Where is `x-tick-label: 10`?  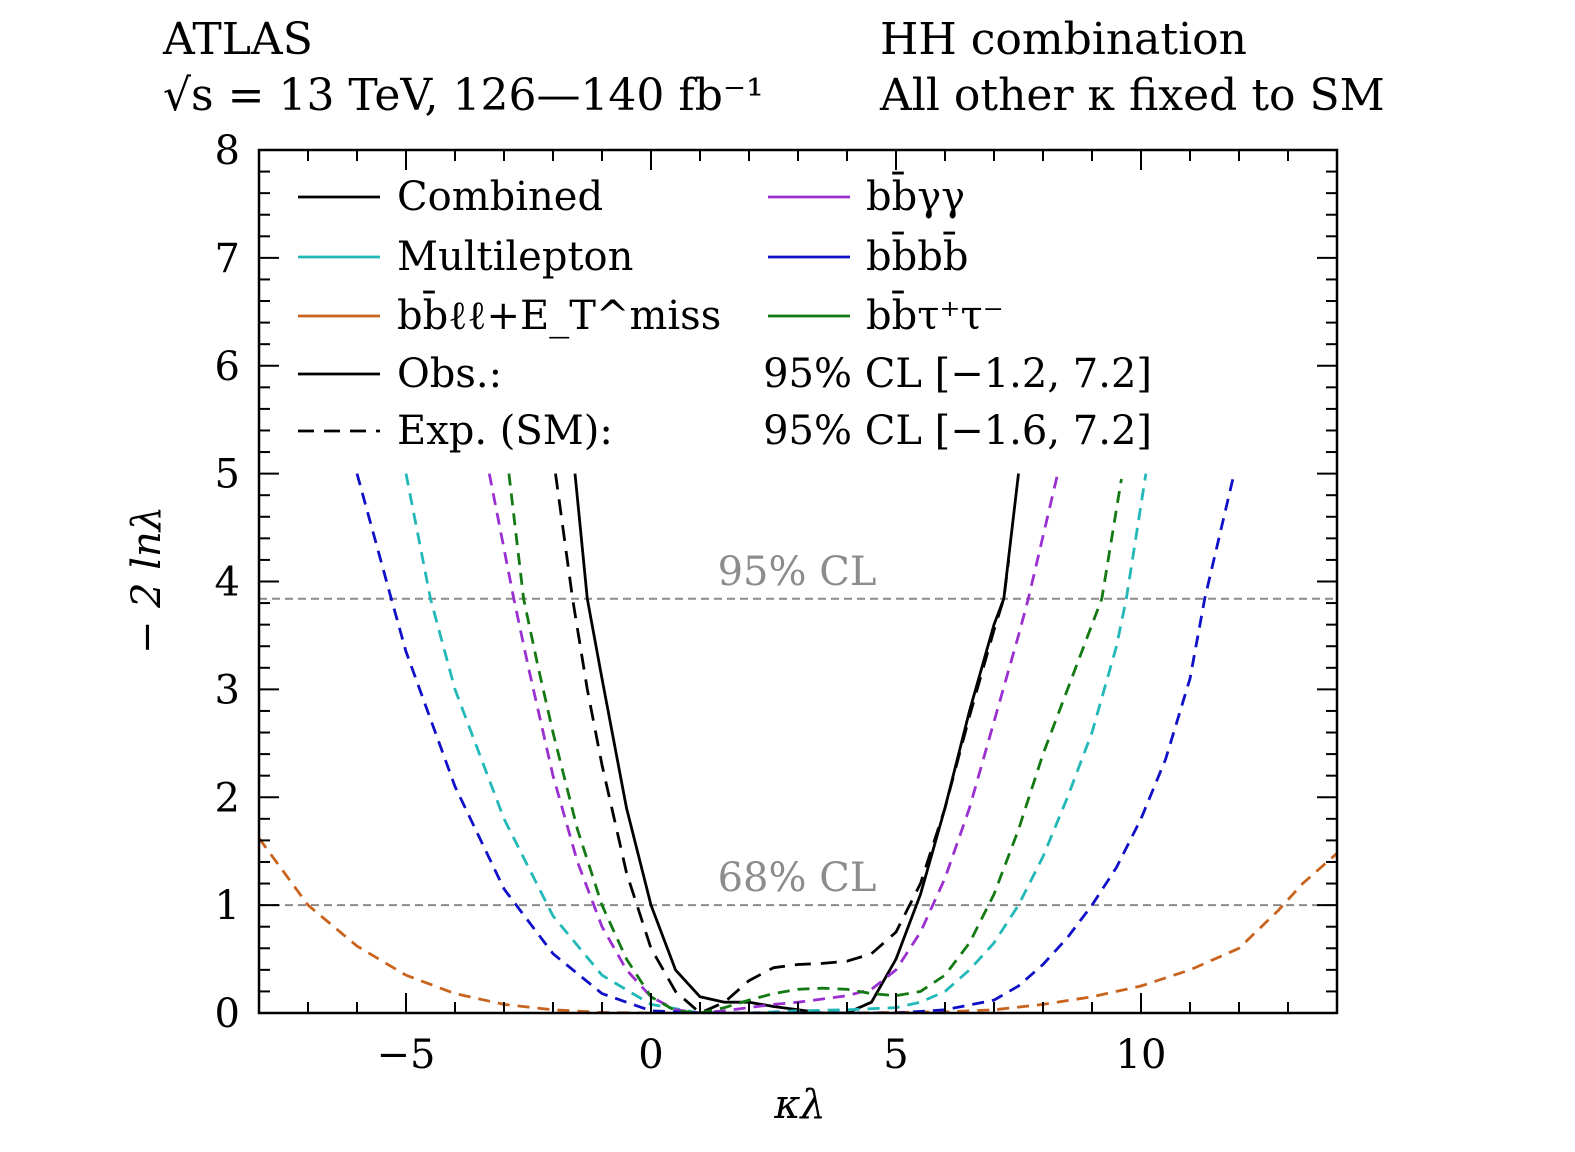
x-tick-label: 10 is located at coordinates (1141, 1055).